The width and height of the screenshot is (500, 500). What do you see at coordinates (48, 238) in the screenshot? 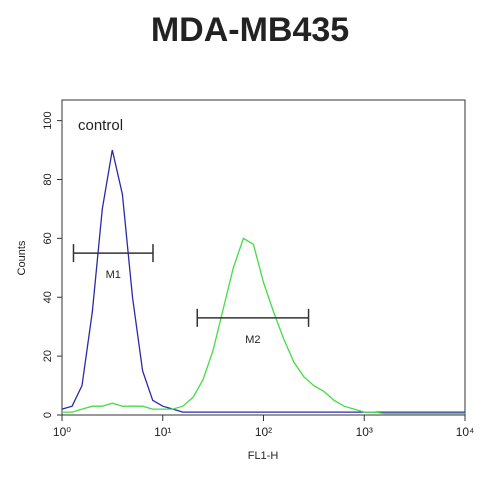
I see `y-tick-label: 60` at bounding box center [48, 238].